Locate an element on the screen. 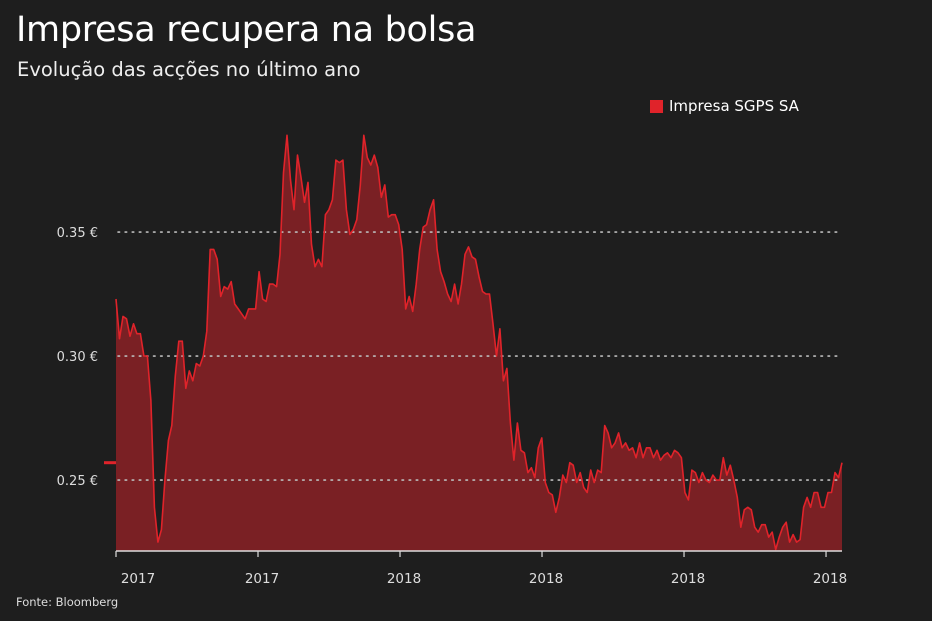  legend: Impresa SGPS SA is located at coordinates (724, 106).